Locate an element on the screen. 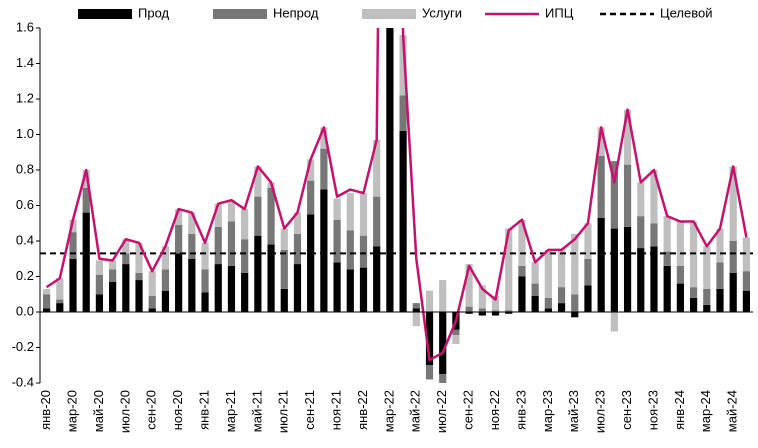  y-tick-label: 0.8 is located at coordinates (25, 168).